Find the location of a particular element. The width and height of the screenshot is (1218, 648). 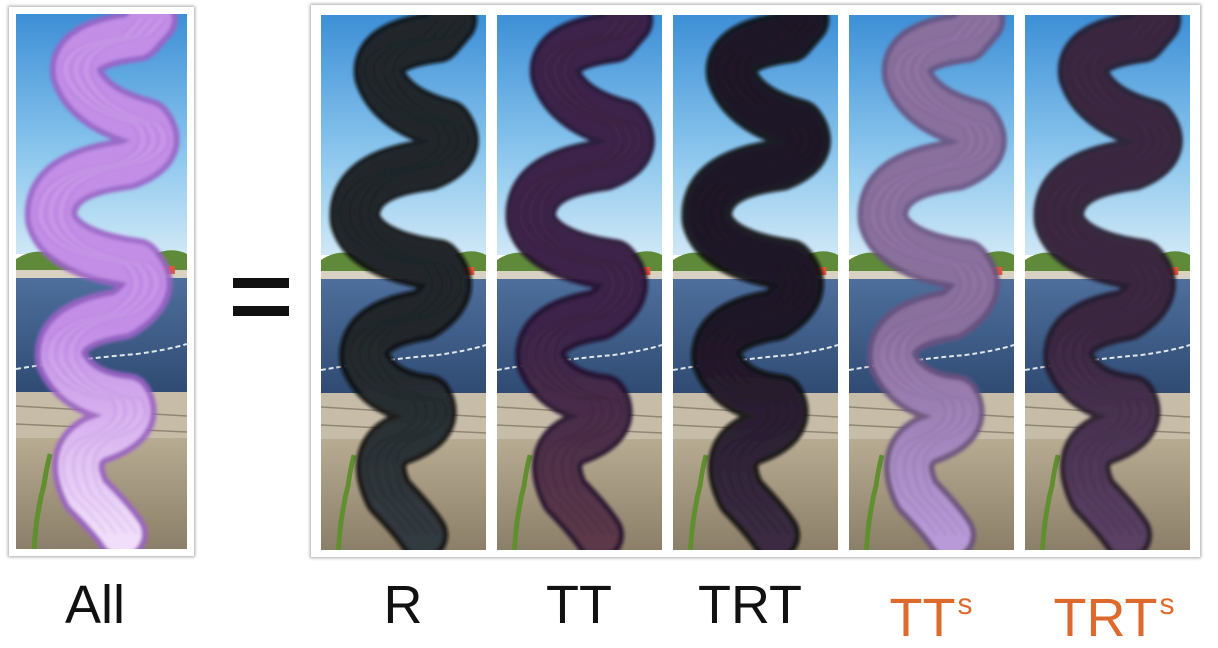

label-tts-superscript: s is located at coordinates (965, 604).